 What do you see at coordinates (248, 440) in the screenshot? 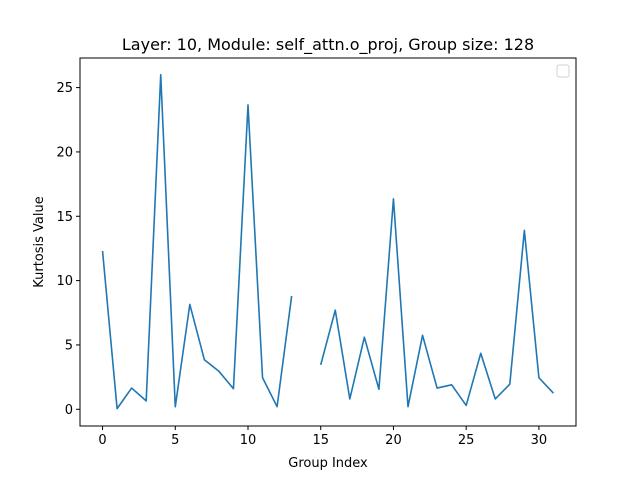
I see `x-tick-label: 10` at bounding box center [248, 440].